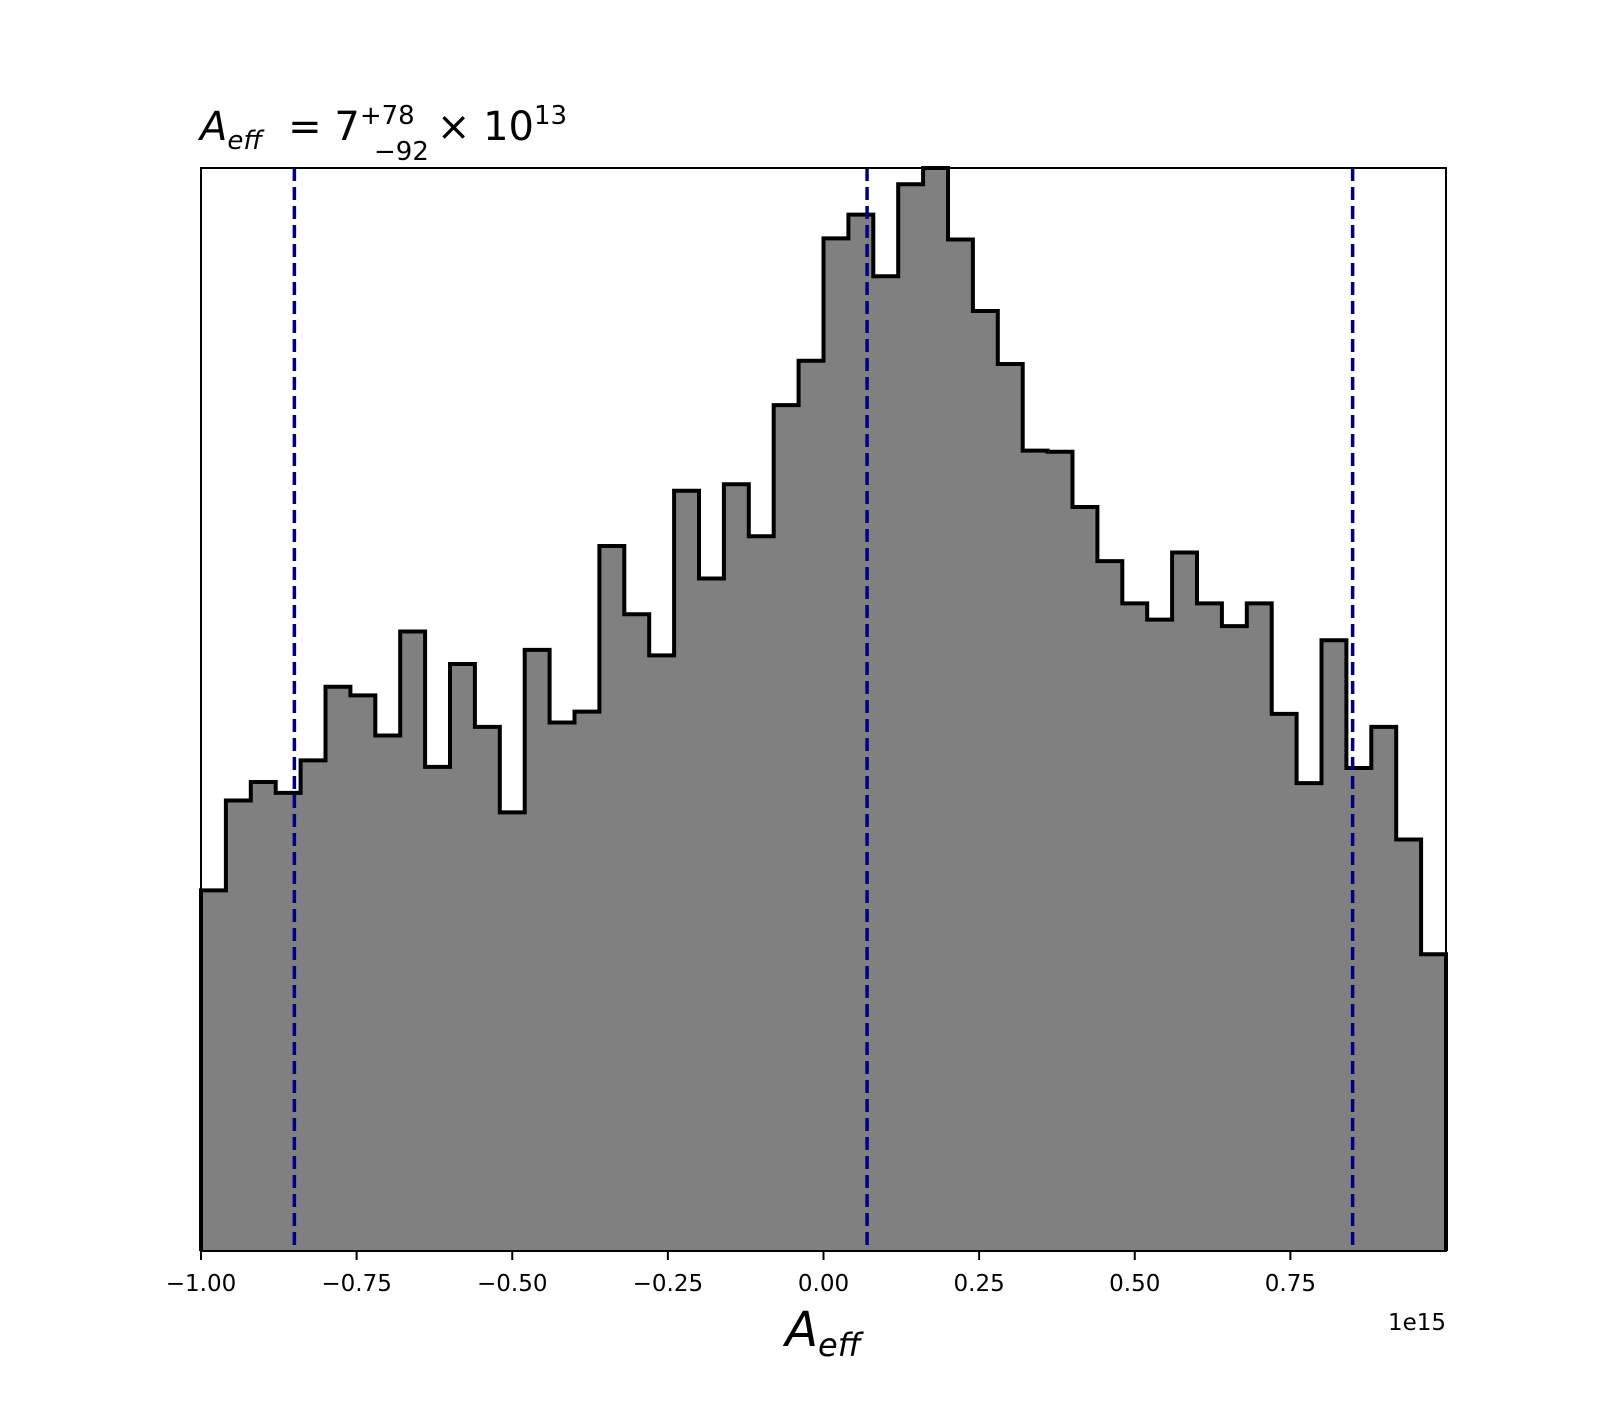 The height and width of the screenshot is (1404, 1600). Describe the element at coordinates (212, 127) in the screenshot. I see `title-symbol: A` at that location.